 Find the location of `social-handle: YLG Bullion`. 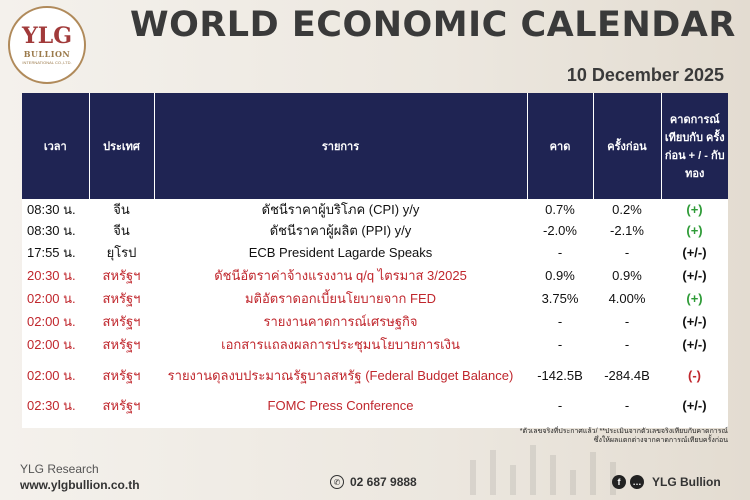

social-handle: YLG Bullion is located at coordinates (686, 482).